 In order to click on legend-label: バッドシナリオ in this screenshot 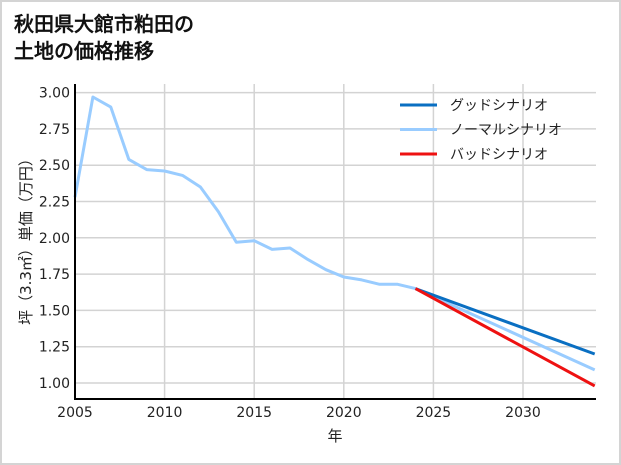, I will do `click(499, 155)`.